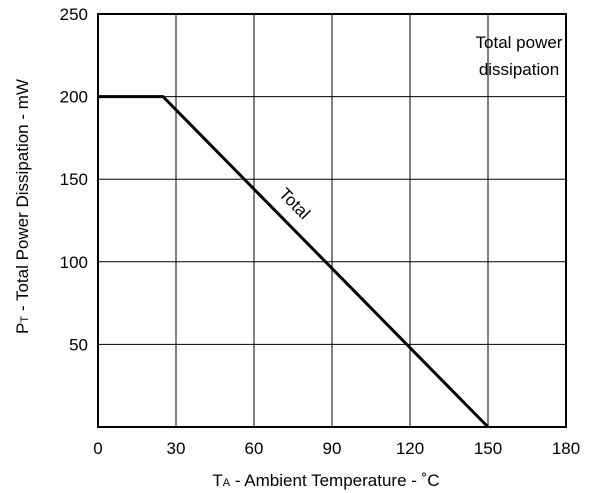 This screenshot has width=590, height=493. Describe the element at coordinates (488, 448) in the screenshot. I see `x-tick-label-150: 150` at that location.